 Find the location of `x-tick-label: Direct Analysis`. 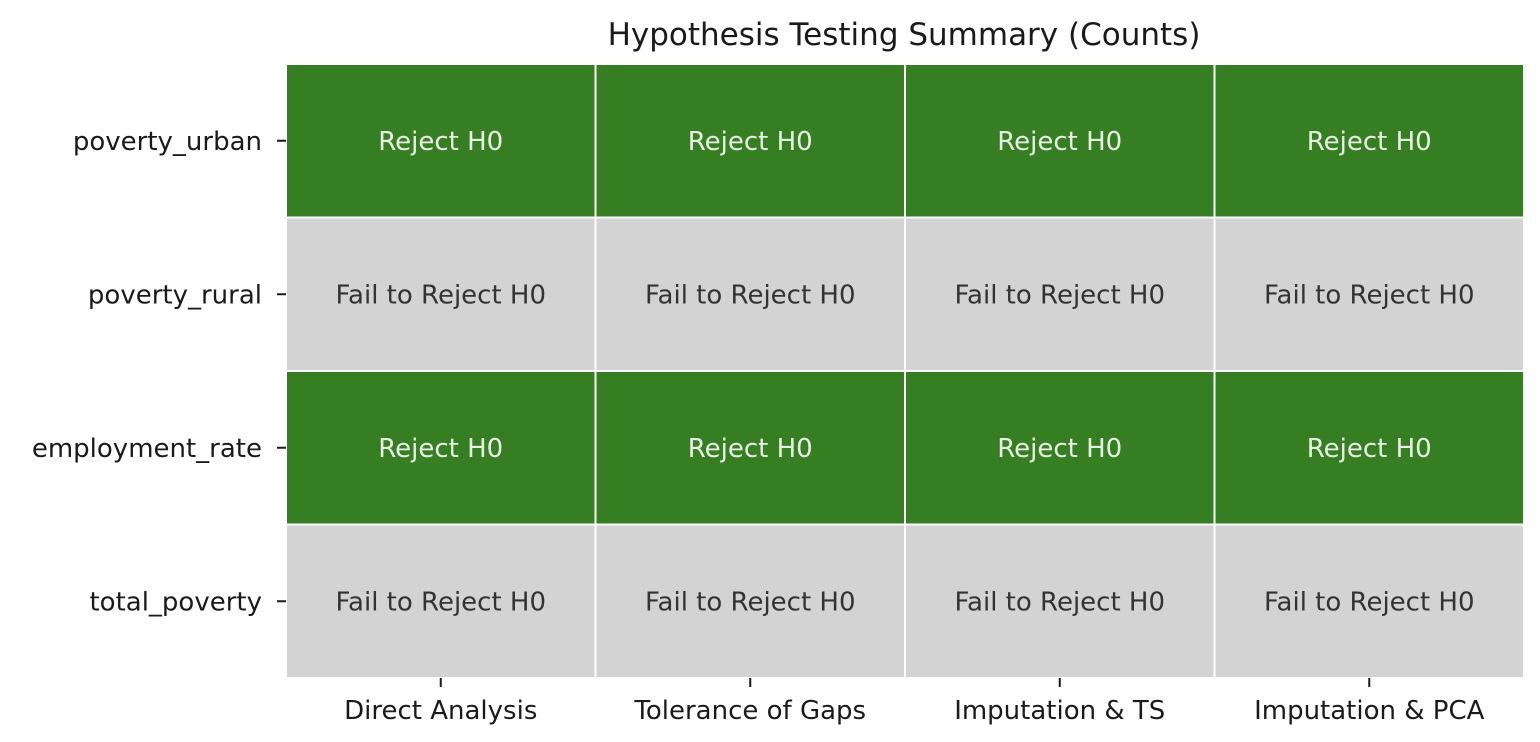

x-tick-label: Direct Analysis is located at coordinates (440, 711).